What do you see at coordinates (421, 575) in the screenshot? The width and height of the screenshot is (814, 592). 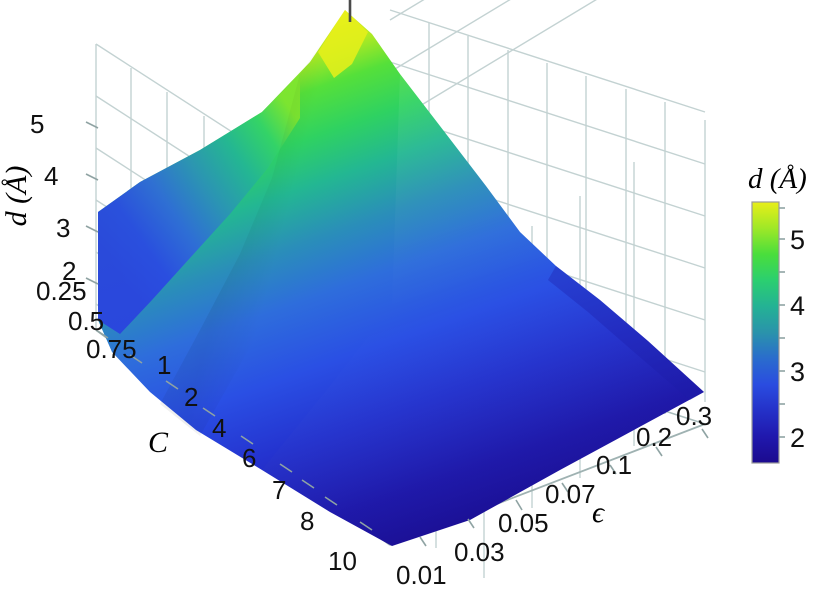 I see `y-tick-0.01: 0.01` at bounding box center [421, 575].